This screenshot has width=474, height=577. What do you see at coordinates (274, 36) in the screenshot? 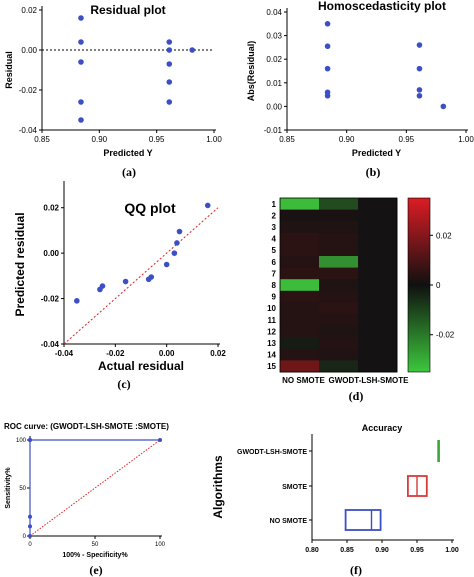
I see `y-tick-label: 0.03` at bounding box center [274, 36].